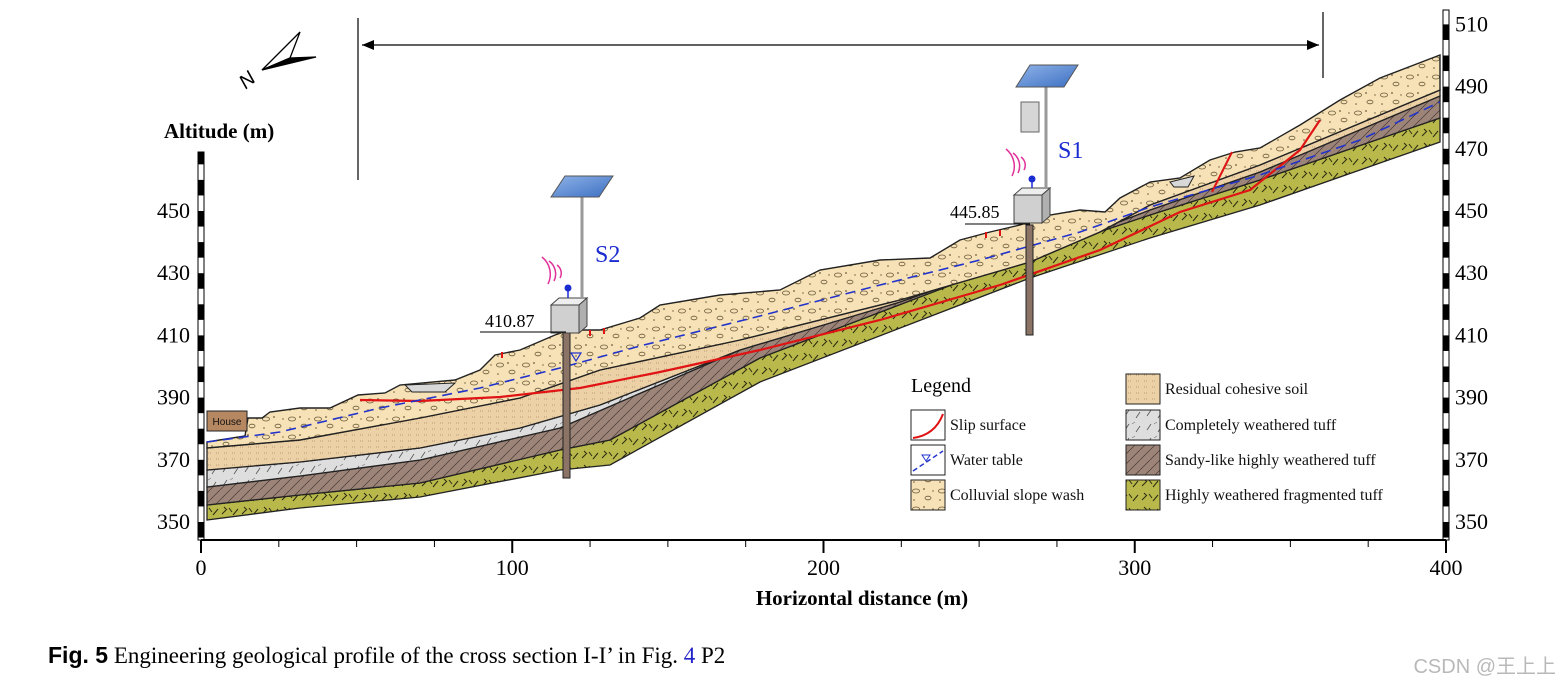 The width and height of the screenshot is (1566, 692). What do you see at coordinates (1471, 334) in the screenshot?
I see `y-right-tick-label: 410` at bounding box center [1471, 334].